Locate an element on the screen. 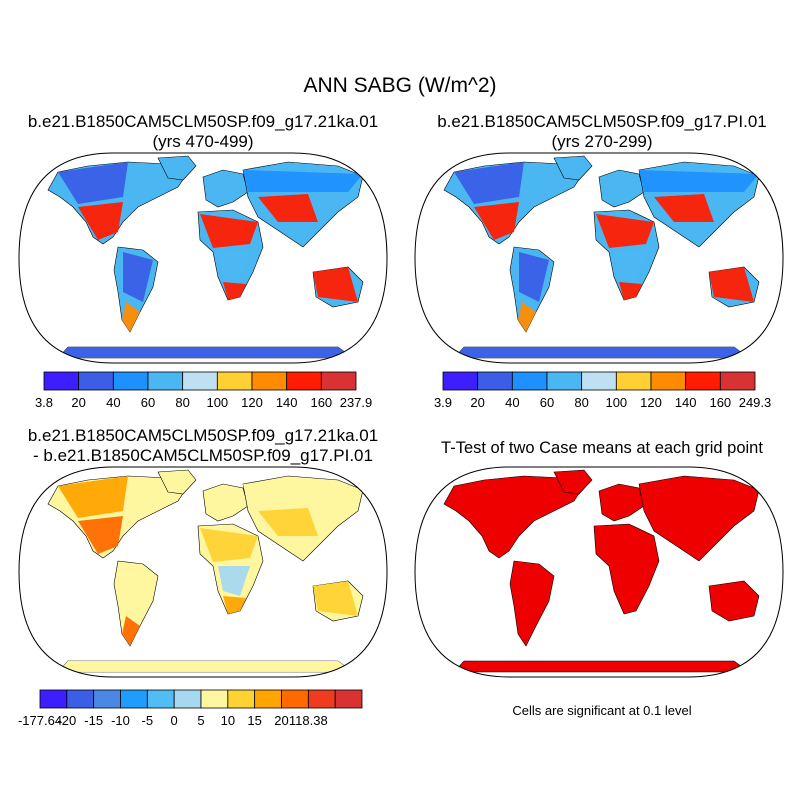 This screenshot has width=800, height=800. case2-years: (yrs 270-299) is located at coordinates (602, 141).